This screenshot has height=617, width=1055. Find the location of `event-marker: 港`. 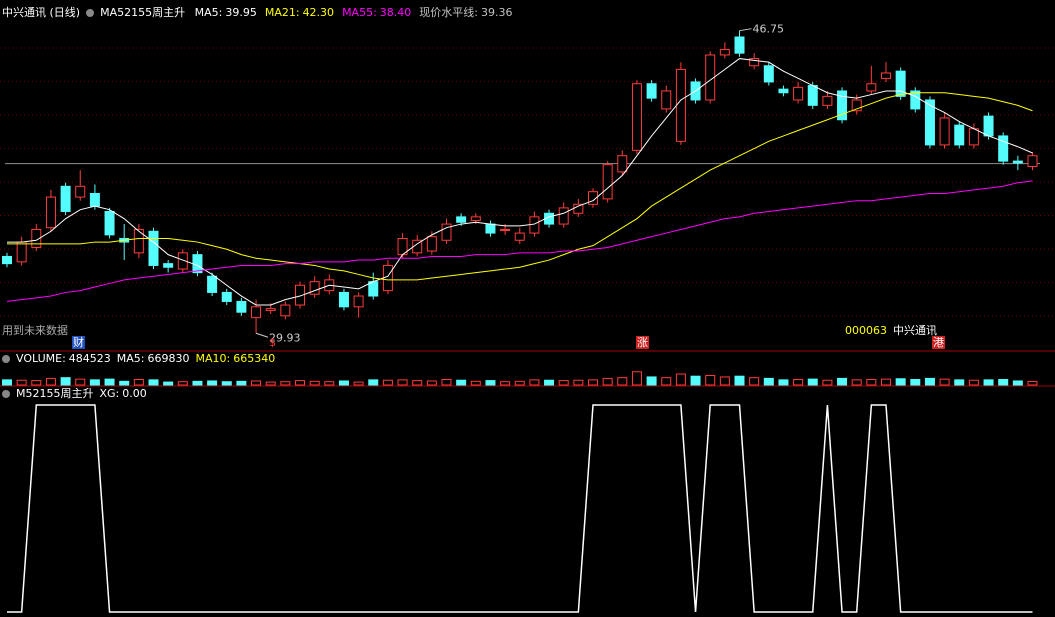

event-marker: 港 is located at coordinates (938, 342).